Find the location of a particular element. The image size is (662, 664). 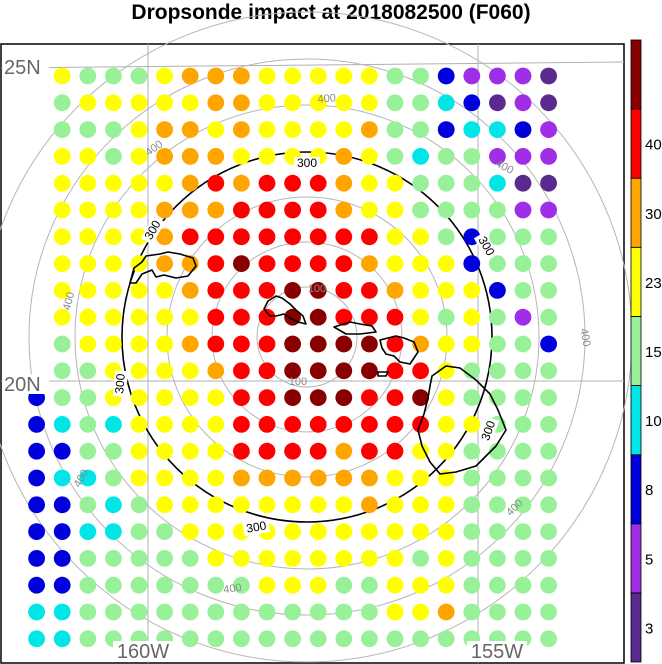

ring-label: 100 is located at coordinates (317, 289).